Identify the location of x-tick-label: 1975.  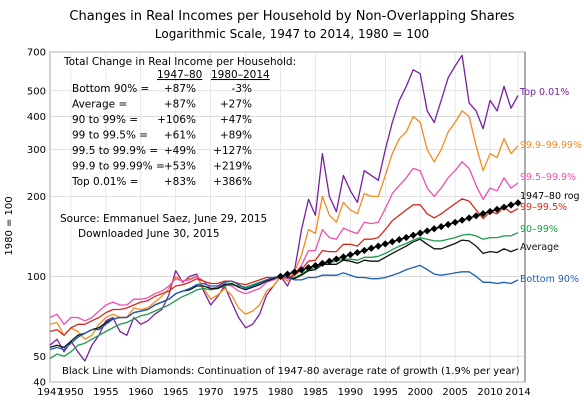
(245, 392).